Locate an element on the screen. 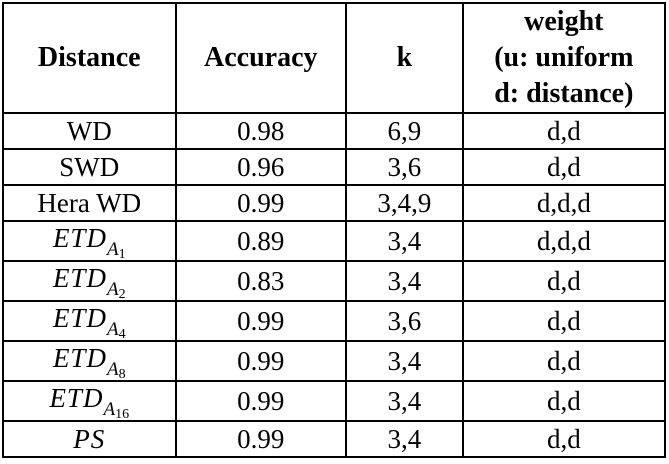  math-main: PS is located at coordinates (89, 439).